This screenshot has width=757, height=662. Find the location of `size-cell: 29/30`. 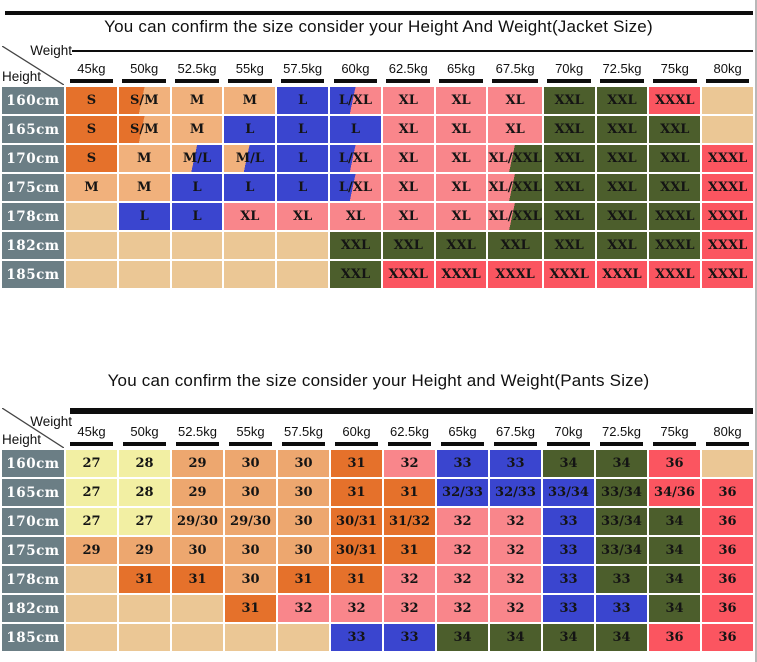

size-cell: 29/30 is located at coordinates (250, 521).